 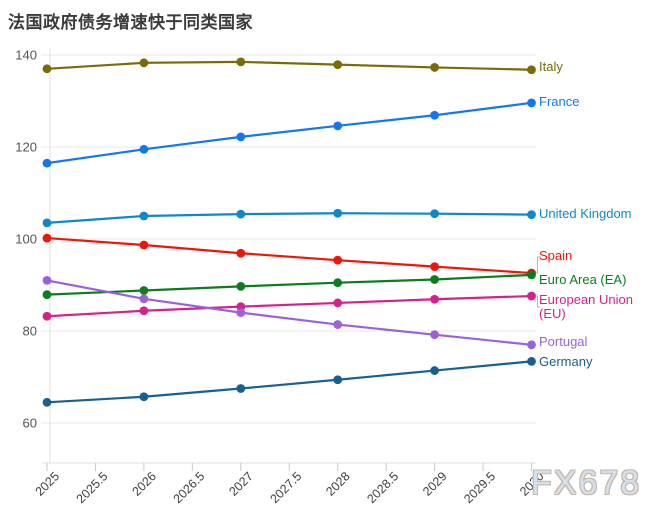 What do you see at coordinates (382, 487) in the screenshot?
I see `x-axis-tick-label: 2028.5` at bounding box center [382, 487].